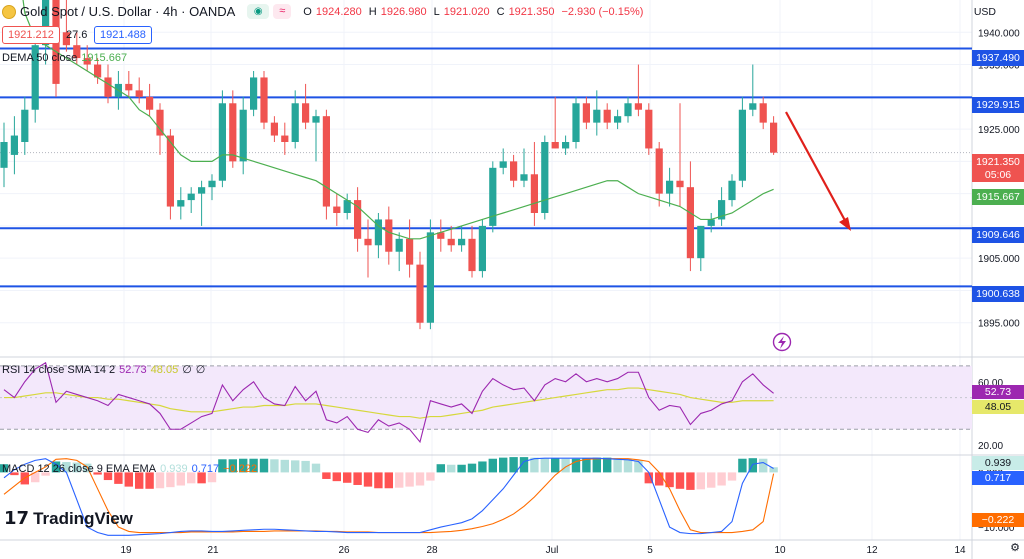  What do you see at coordinates (998, 105) in the screenshot?
I see `level-tag-2: 1929.915` at bounding box center [998, 105].